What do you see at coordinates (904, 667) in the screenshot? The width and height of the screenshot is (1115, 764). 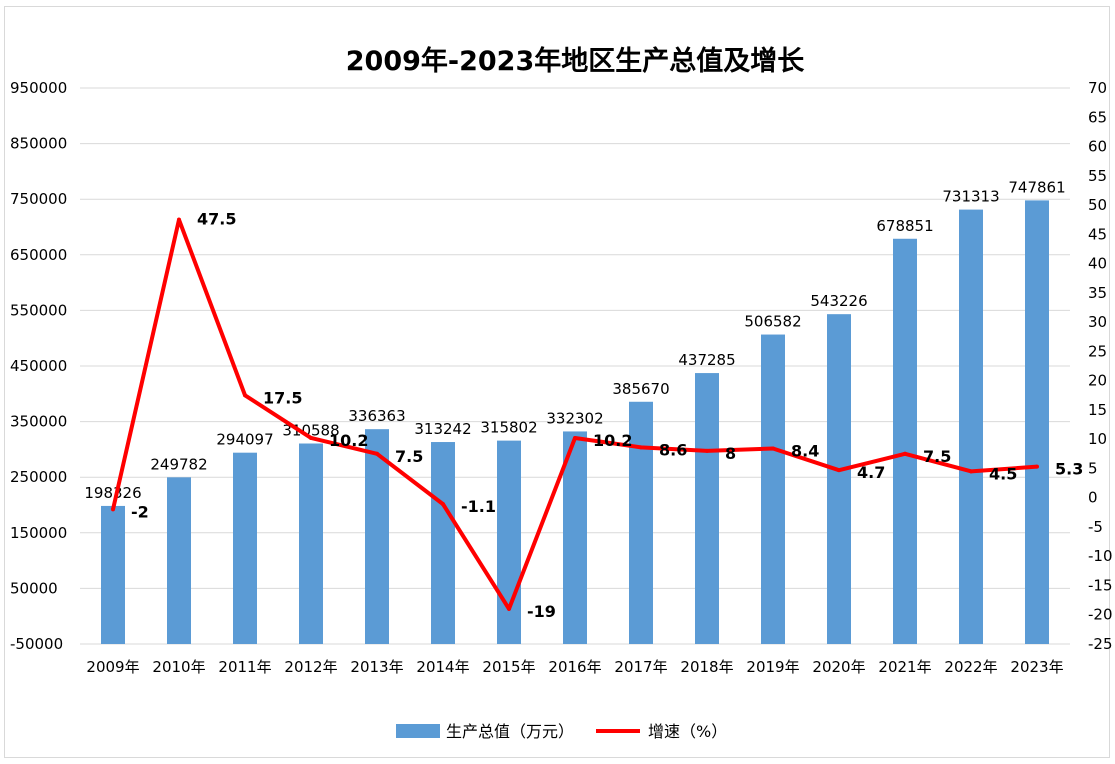 I see `x-tick-label: 2021年` at bounding box center [904, 667].